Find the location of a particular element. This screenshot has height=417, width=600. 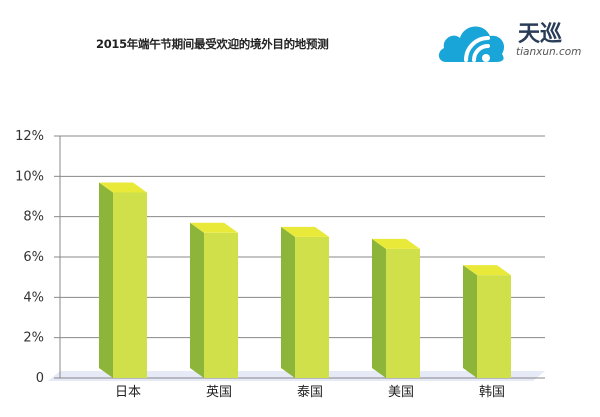

x-tick-label: 英国 is located at coordinates (219, 392).